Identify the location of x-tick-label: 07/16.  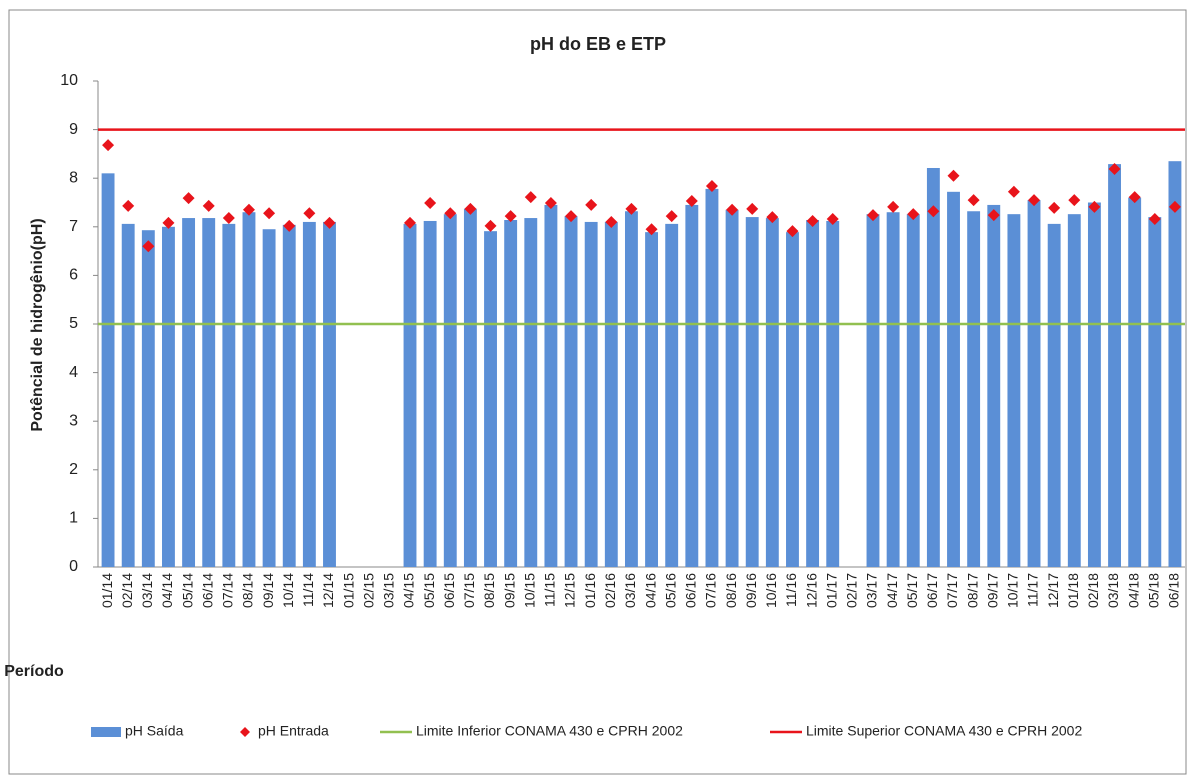
(711, 590).